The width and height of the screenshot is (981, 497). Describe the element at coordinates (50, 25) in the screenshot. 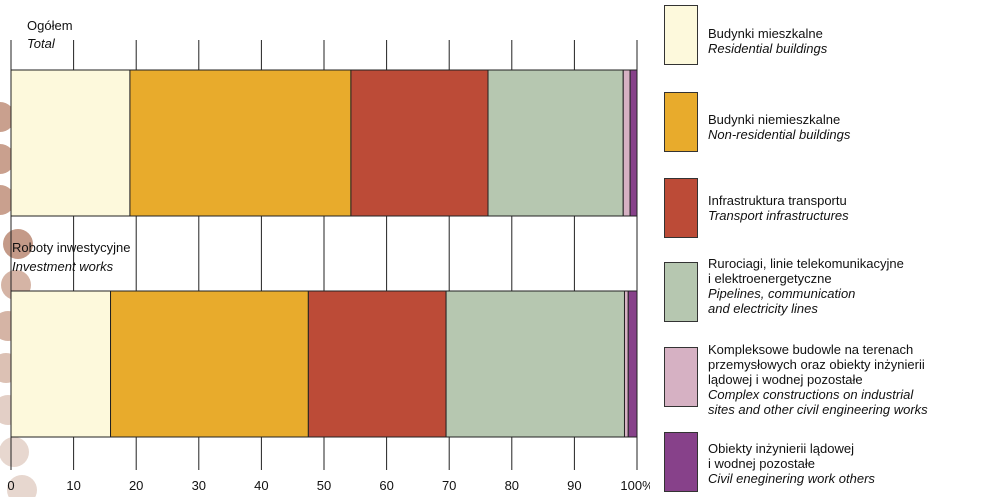

I see `category-label-pl: Ogółem` at that location.